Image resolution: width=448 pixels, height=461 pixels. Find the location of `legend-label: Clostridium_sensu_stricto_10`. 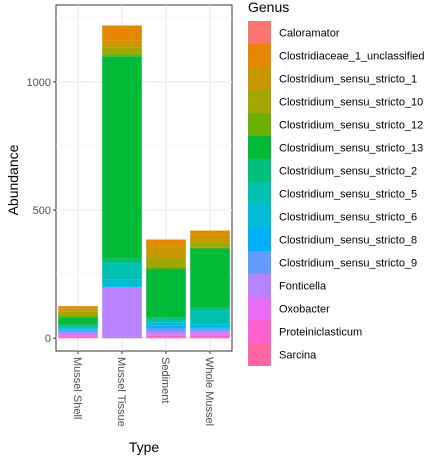

legend-label: Clostridium_sensu_stricto_10 is located at coordinates (351, 103).